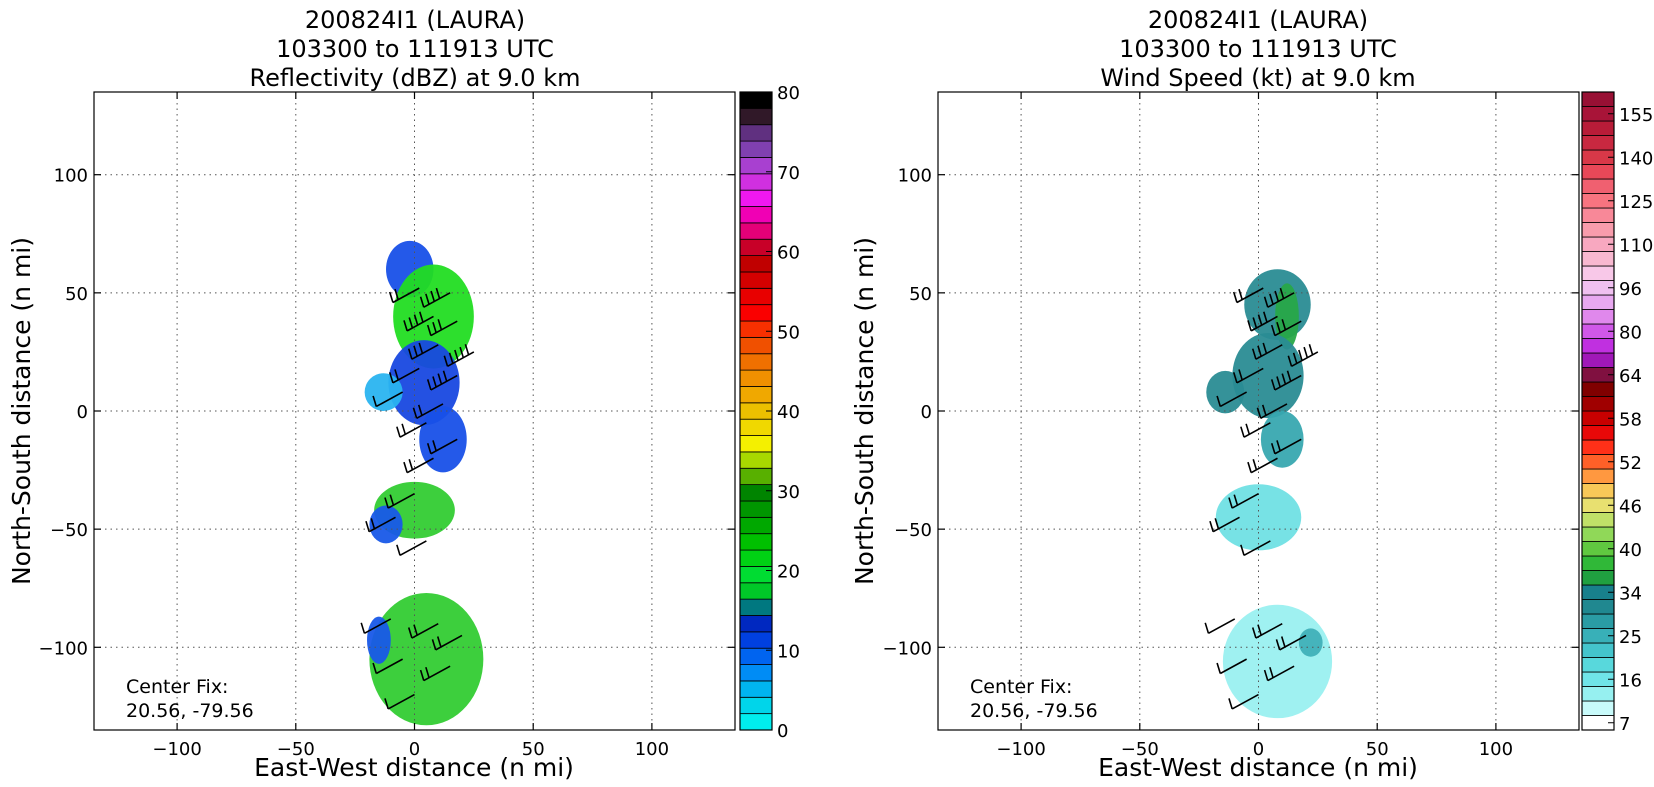 The width and height of the screenshot is (1654, 787). What do you see at coordinates (21, 411) in the screenshot?
I see `reflectivity-y-axis-label: North-South distance (n mi)` at bounding box center [21, 411].